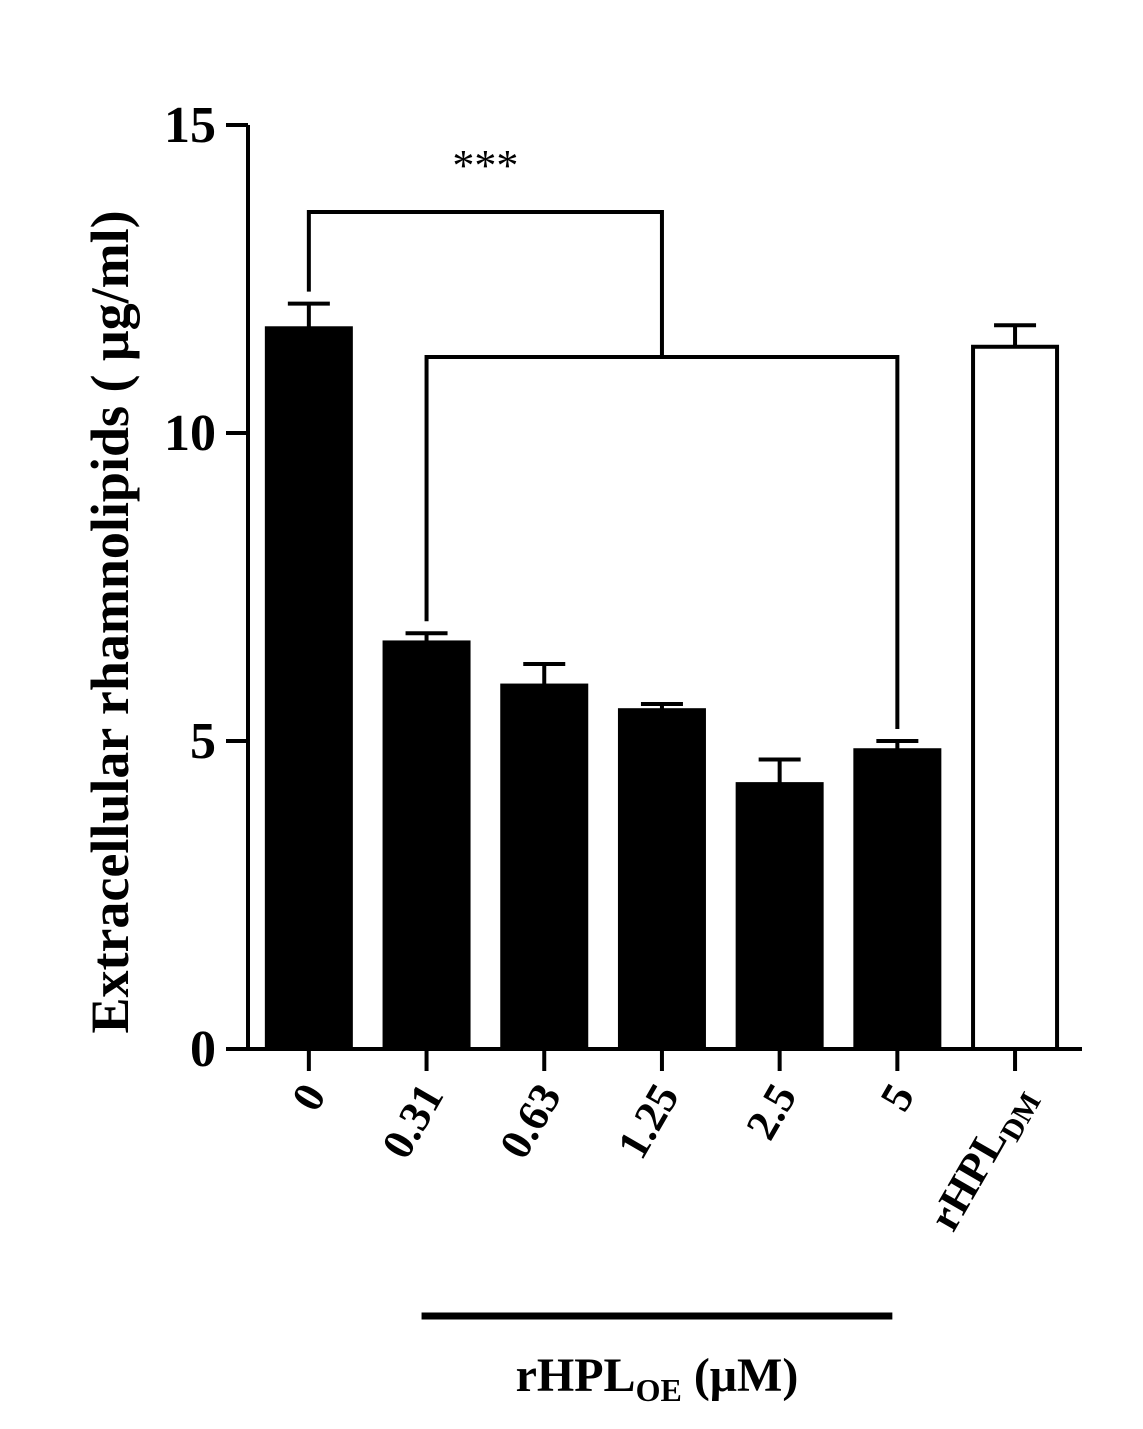  What do you see at coordinates (485, 283) in the screenshot?
I see `significance-bracket-upper` at bounding box center [485, 283].